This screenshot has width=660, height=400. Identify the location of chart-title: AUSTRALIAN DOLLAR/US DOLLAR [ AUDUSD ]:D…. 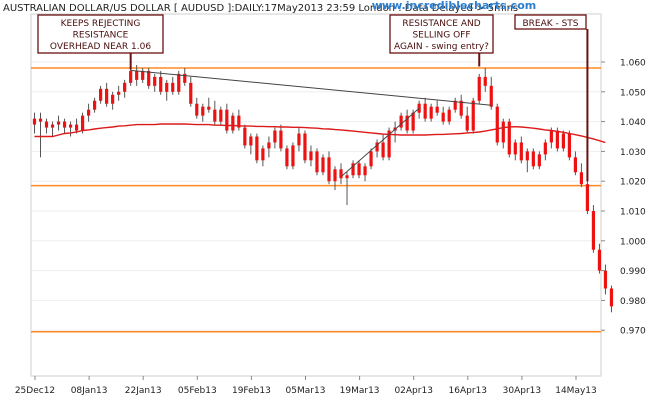
(260, 8).